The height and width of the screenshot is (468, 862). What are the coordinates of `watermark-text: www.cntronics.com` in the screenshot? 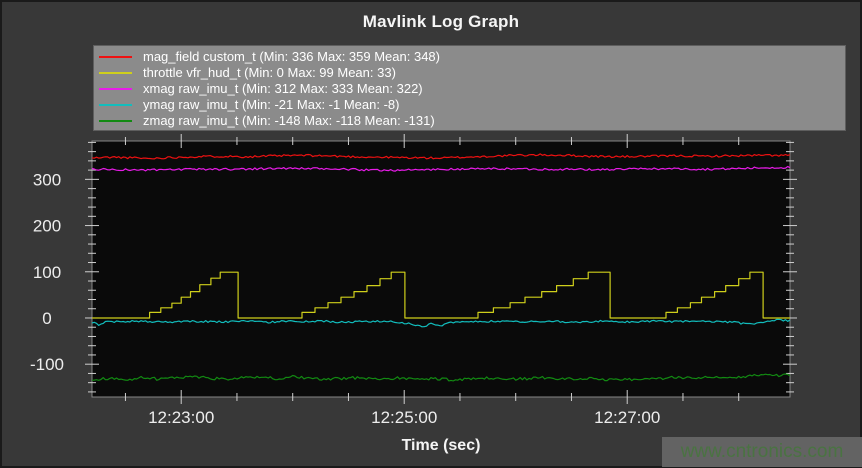 It's located at (762, 451).